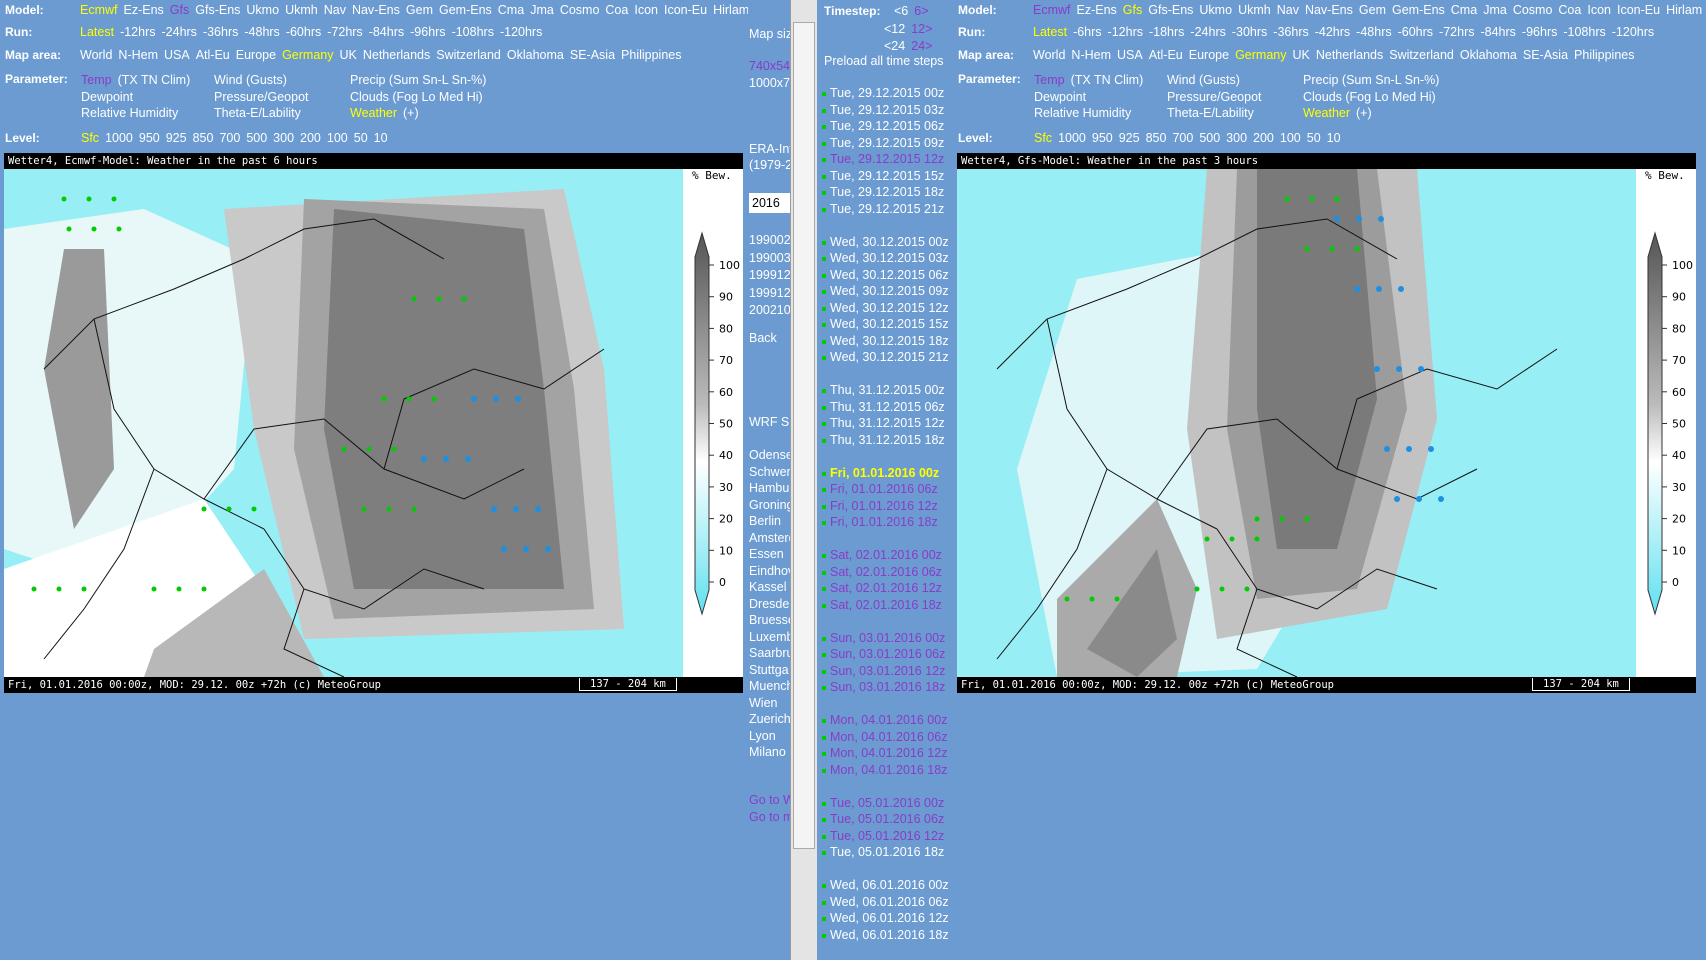 Image resolution: width=1706 pixels, height=960 pixels. Describe the element at coordinates (1107, 80) in the screenshot. I see `param-link: (TX TN Clim)` at that location.